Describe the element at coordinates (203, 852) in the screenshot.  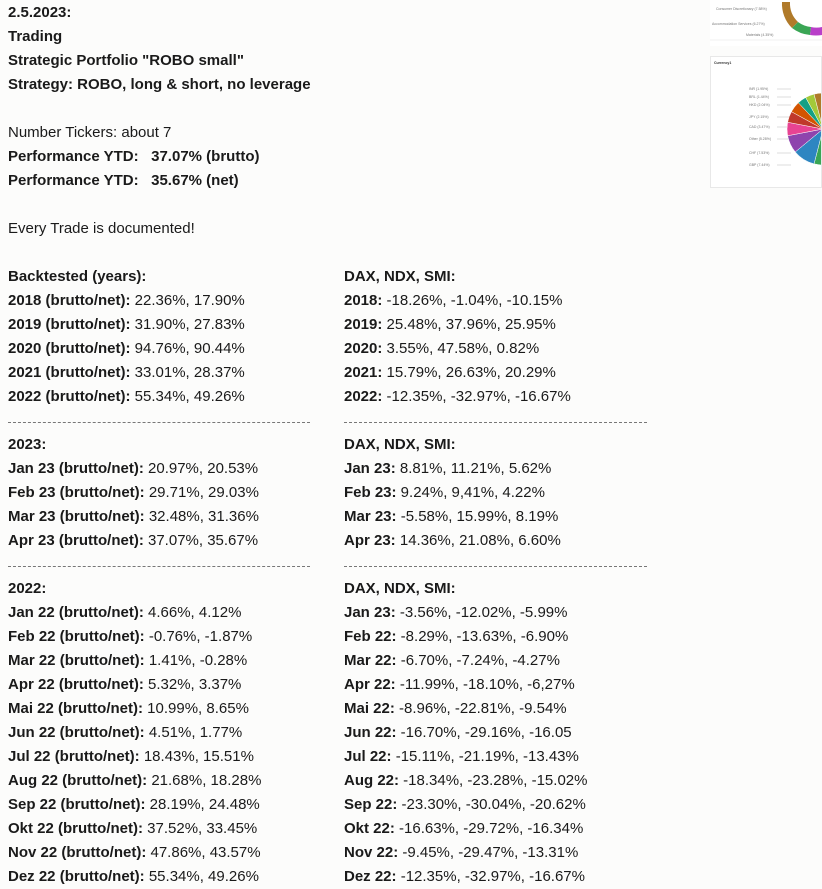
I see `row-value: 47.86%, 43.57%` at that location.